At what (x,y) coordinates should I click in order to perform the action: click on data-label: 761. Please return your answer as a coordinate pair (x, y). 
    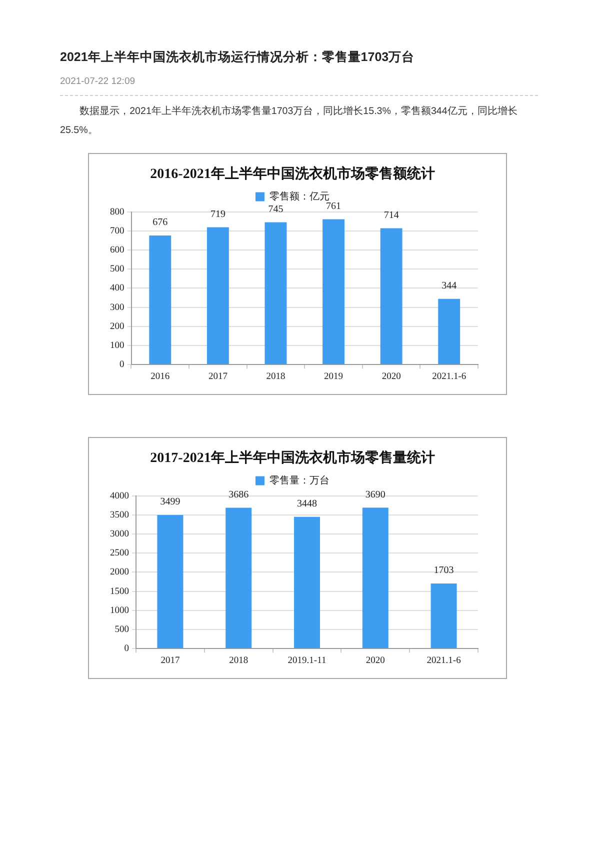
    Looking at the image, I should click on (334, 206).